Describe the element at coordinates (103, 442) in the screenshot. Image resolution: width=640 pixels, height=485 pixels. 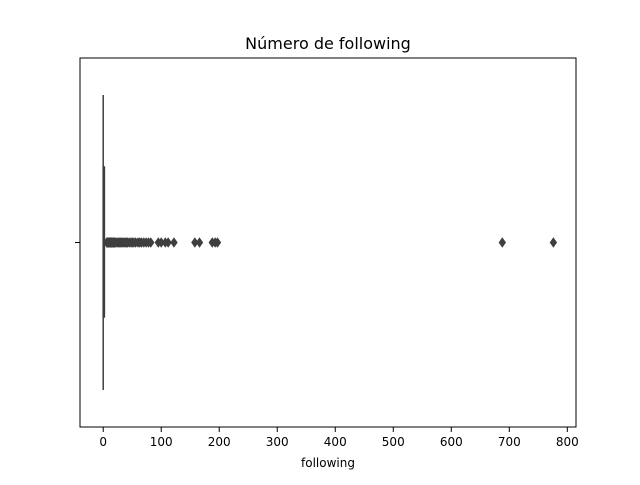
I see `x-tick-label: 0` at that location.